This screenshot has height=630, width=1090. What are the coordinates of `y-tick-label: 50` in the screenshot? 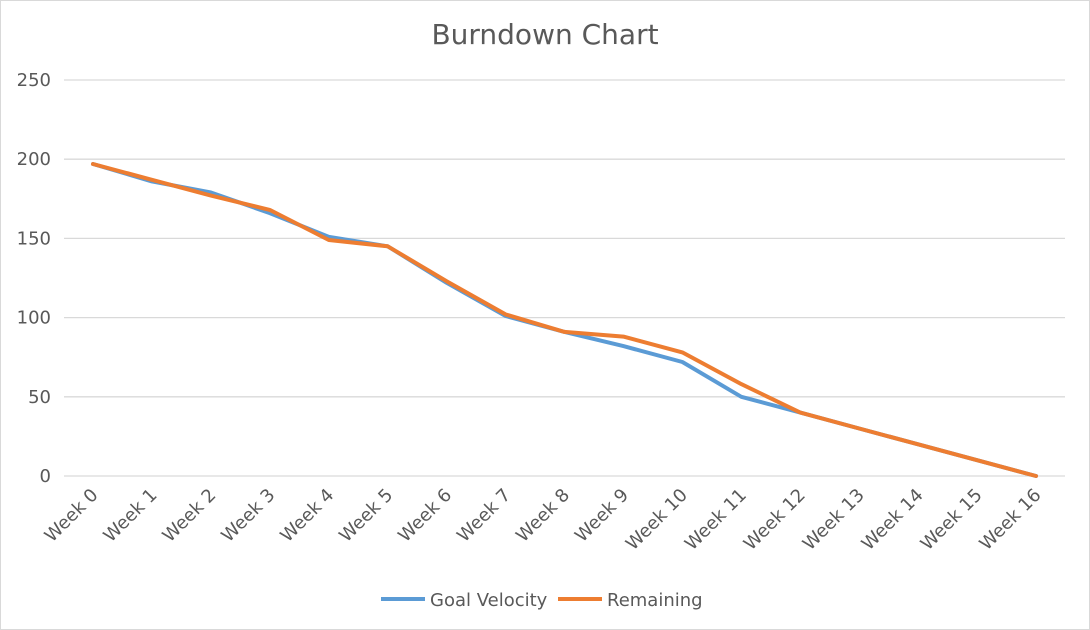 It's located at (39, 397).